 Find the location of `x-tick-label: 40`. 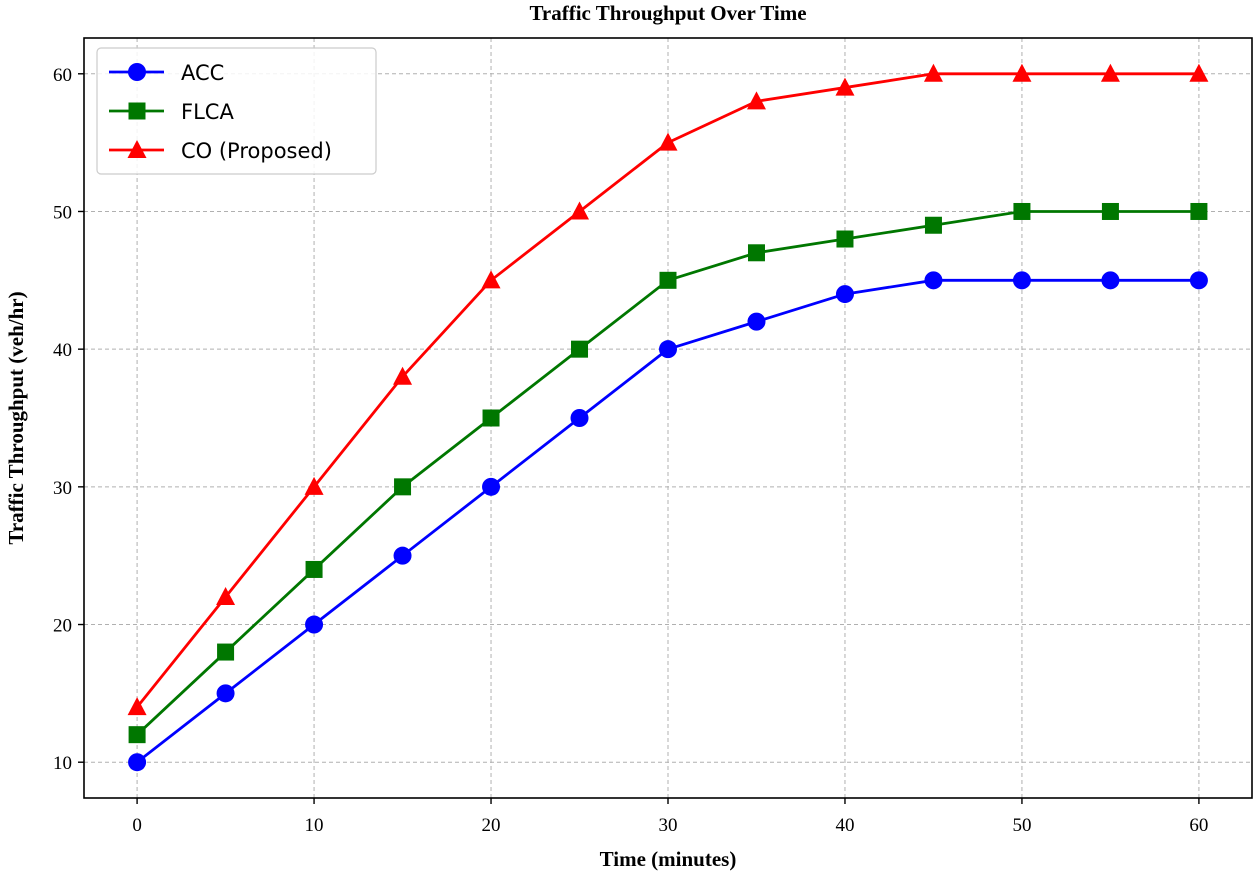

x-tick-label: 40 is located at coordinates (844, 825).